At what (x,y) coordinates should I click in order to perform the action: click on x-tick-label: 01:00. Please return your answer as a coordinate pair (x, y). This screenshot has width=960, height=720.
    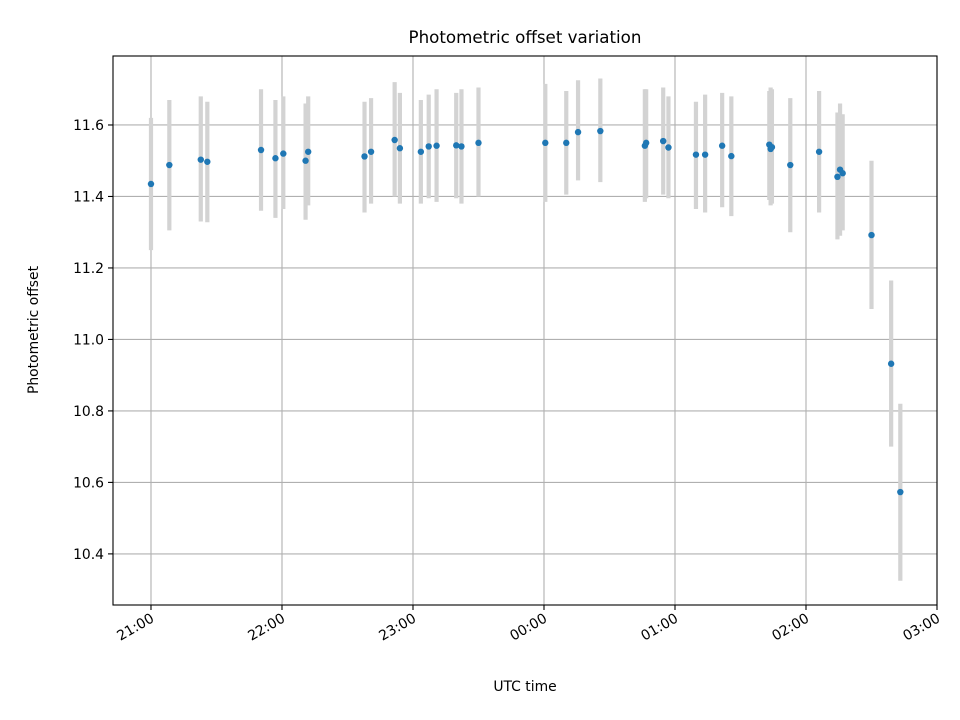
    Looking at the image, I should click on (659, 628).